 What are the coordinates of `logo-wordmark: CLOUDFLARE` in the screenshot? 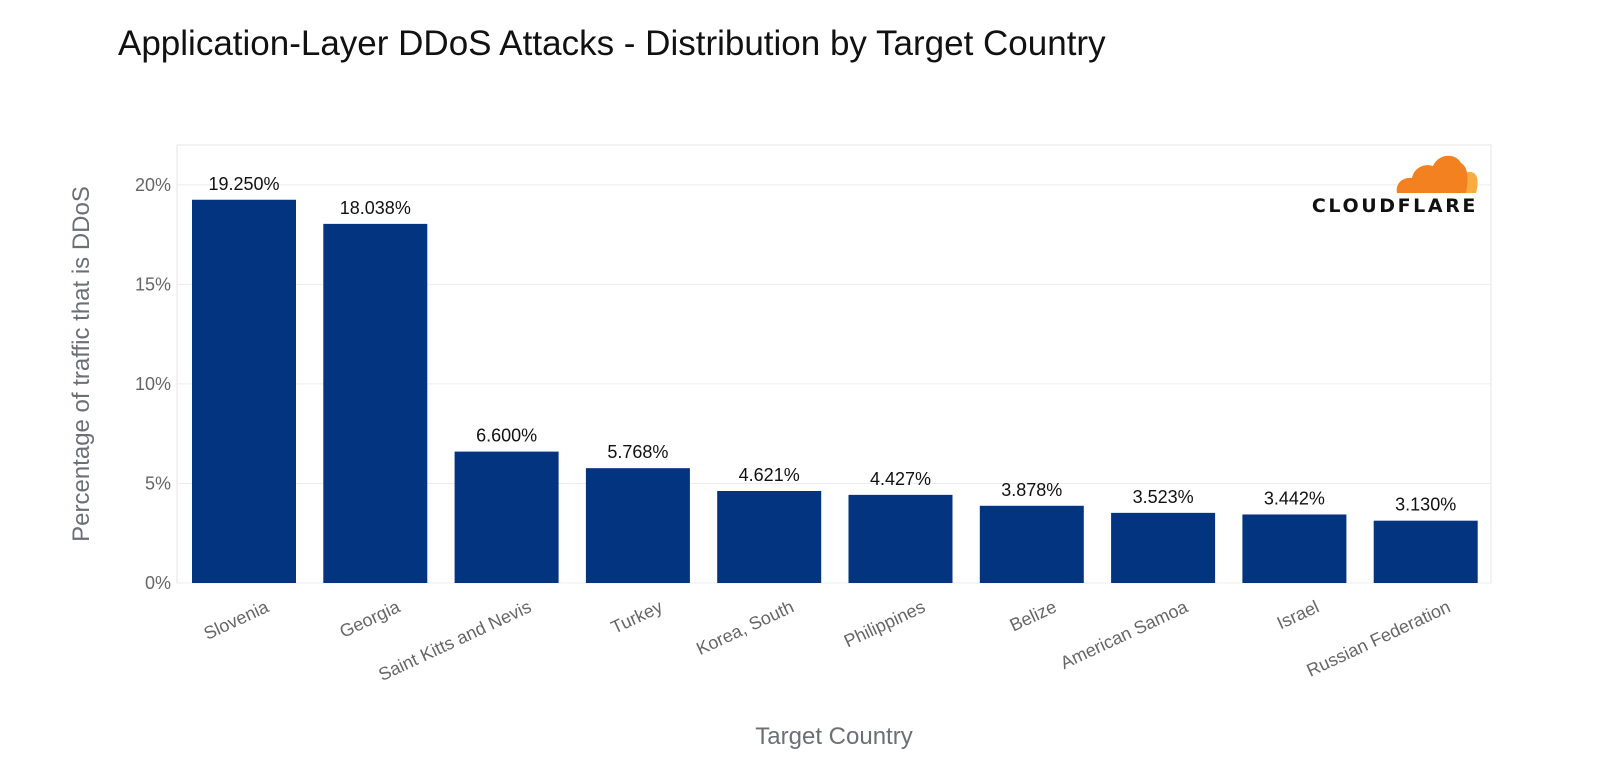 It's located at (1395, 206).